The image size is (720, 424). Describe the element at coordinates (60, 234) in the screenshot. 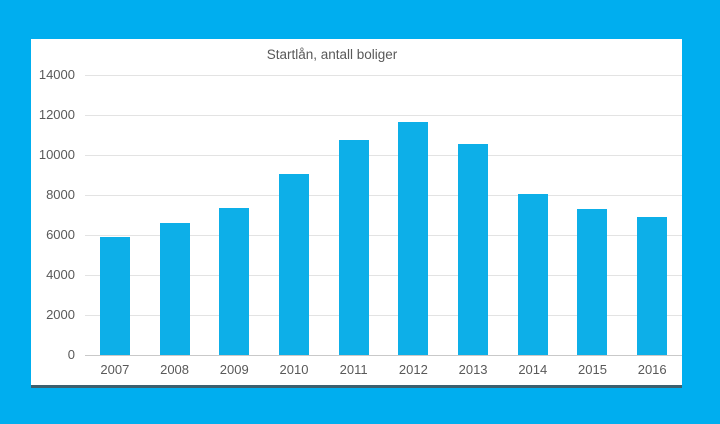

I see `y-tick-label-6000: 6000` at that location.